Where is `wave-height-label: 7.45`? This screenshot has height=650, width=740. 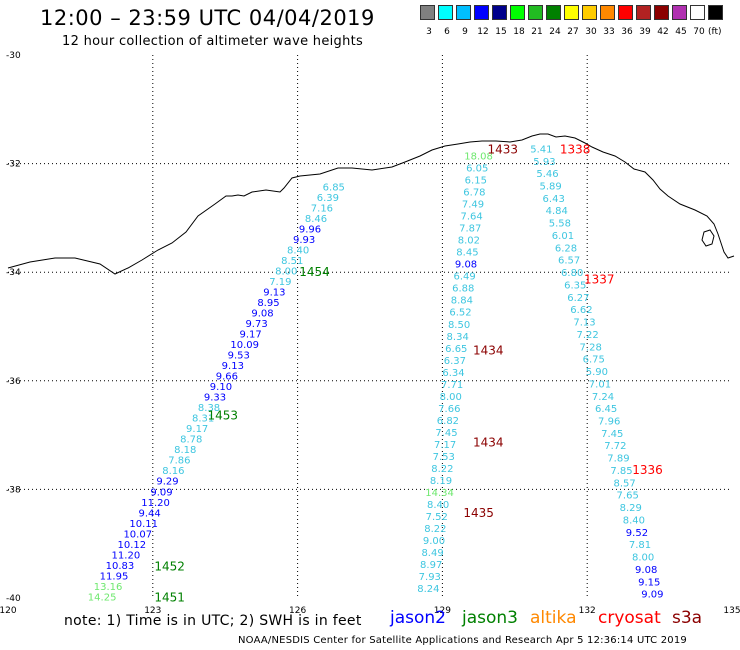
wave-height-label: 7.45 is located at coordinates (612, 434).